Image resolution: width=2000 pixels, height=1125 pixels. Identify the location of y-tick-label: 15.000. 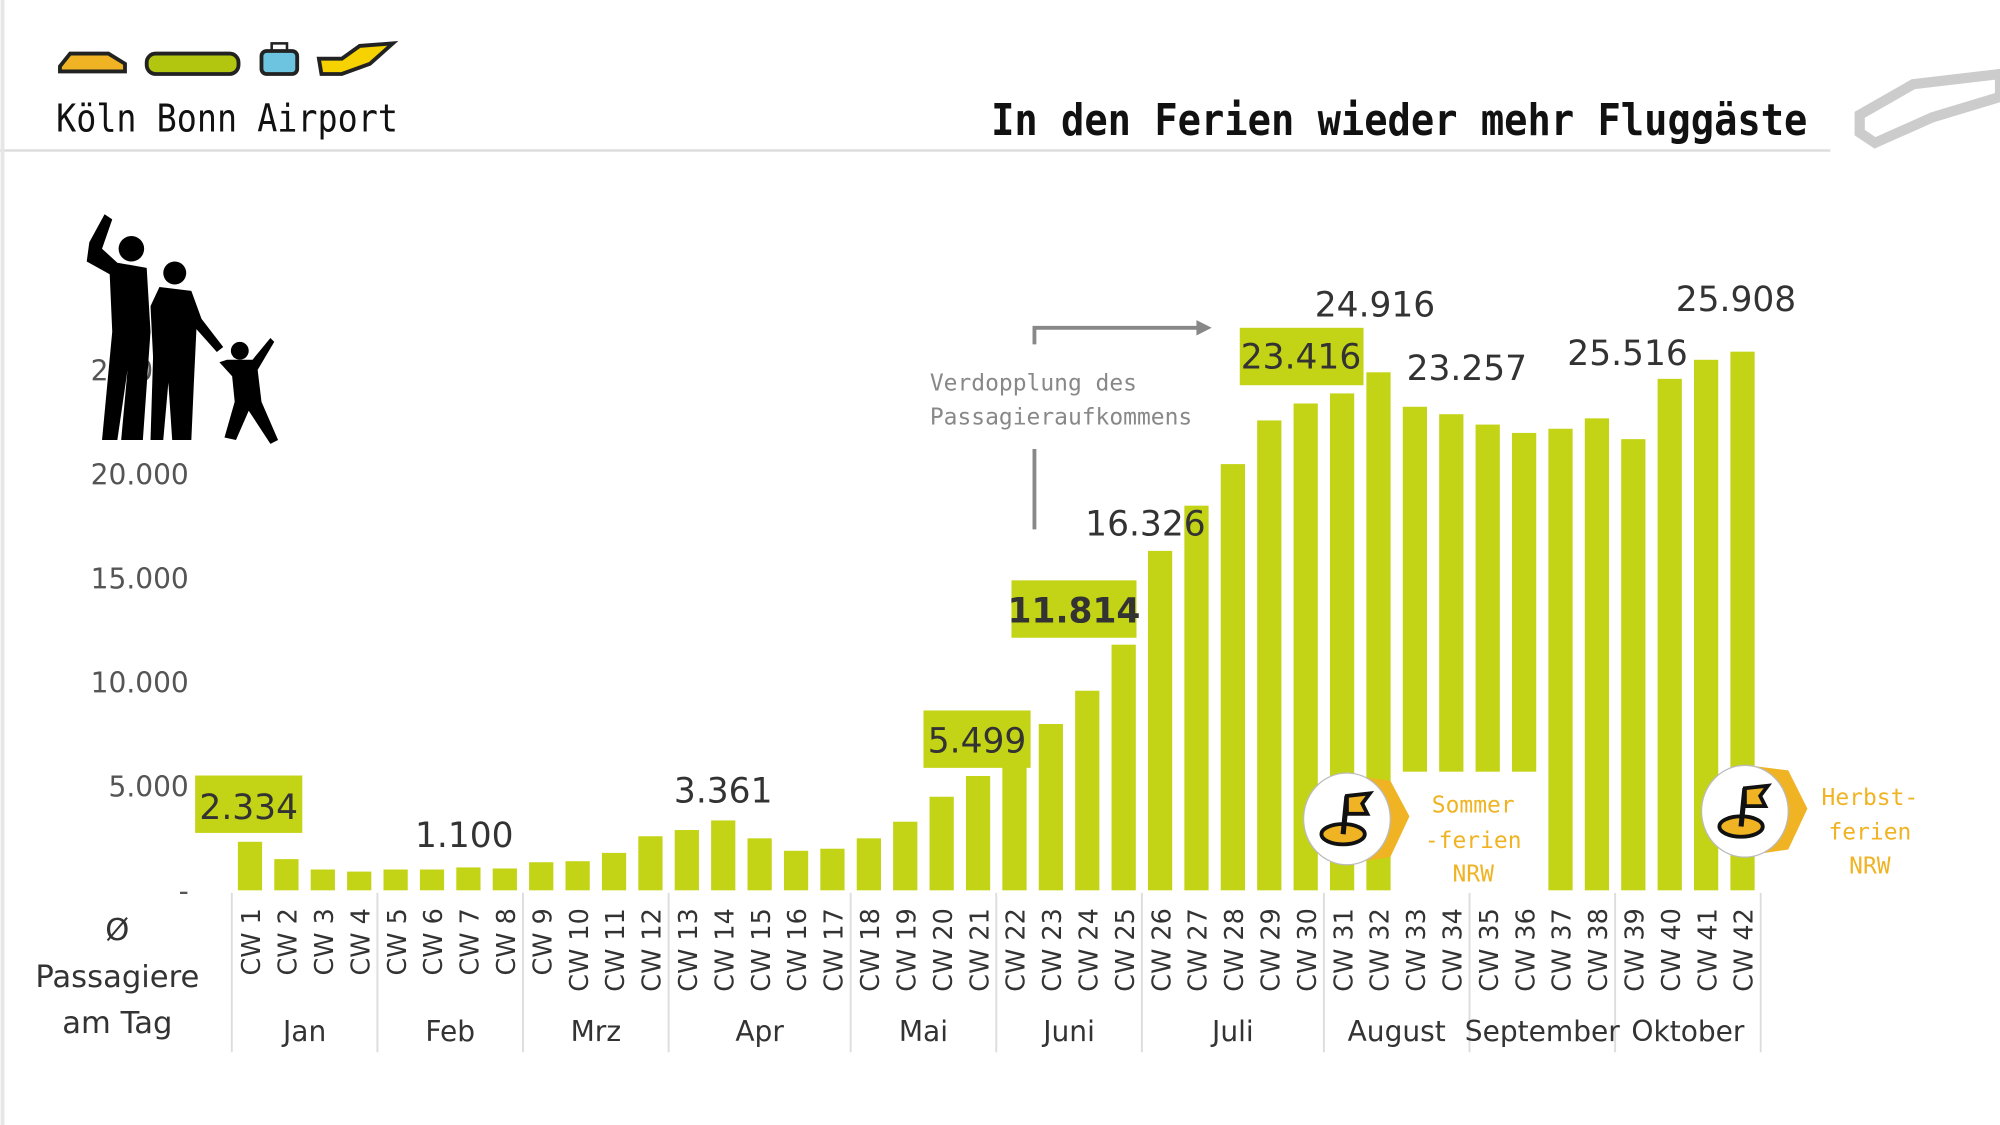
(140, 579).